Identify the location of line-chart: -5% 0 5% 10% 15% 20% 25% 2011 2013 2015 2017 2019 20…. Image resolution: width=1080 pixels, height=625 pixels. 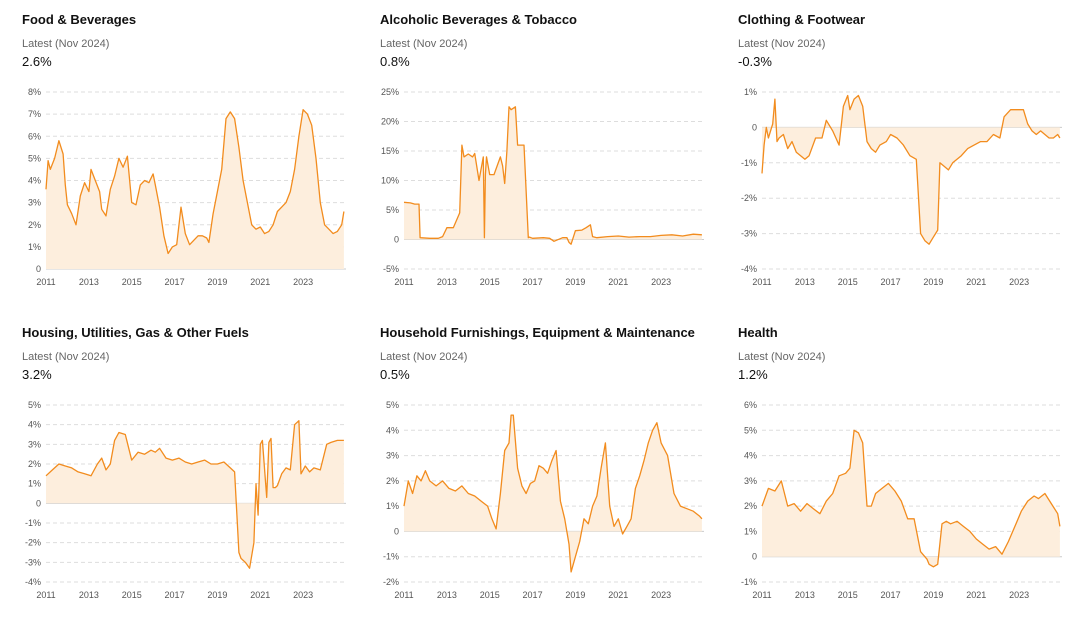
(542, 187).